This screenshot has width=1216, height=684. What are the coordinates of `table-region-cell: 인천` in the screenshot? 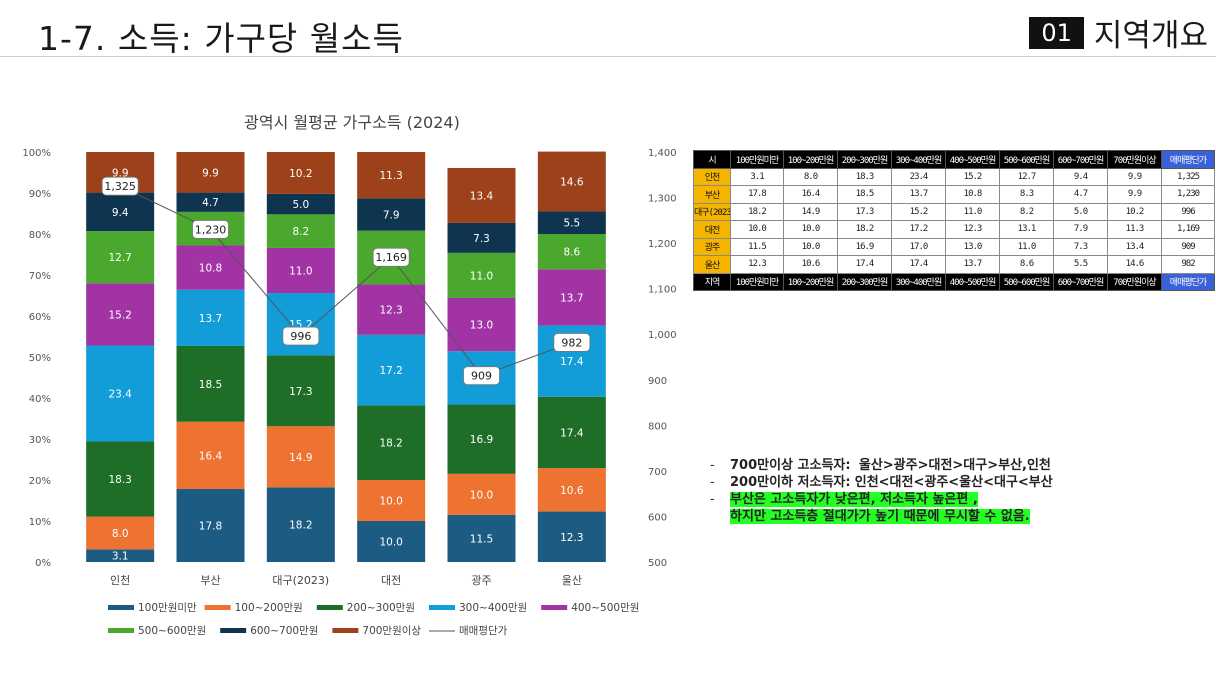 It's located at (712, 176).